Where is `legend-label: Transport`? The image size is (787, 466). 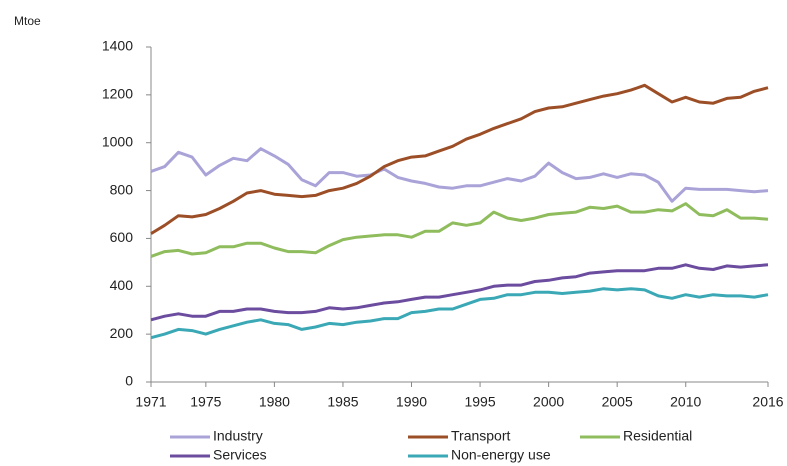 legend-label: Transport is located at coordinates (481, 436).